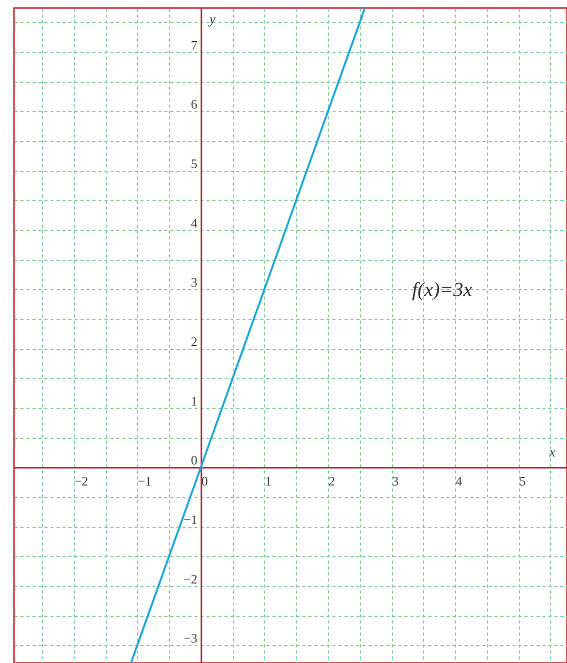 This screenshot has width=567, height=663. Describe the element at coordinates (145, 481) in the screenshot. I see `x-tick-label: −1` at that location.